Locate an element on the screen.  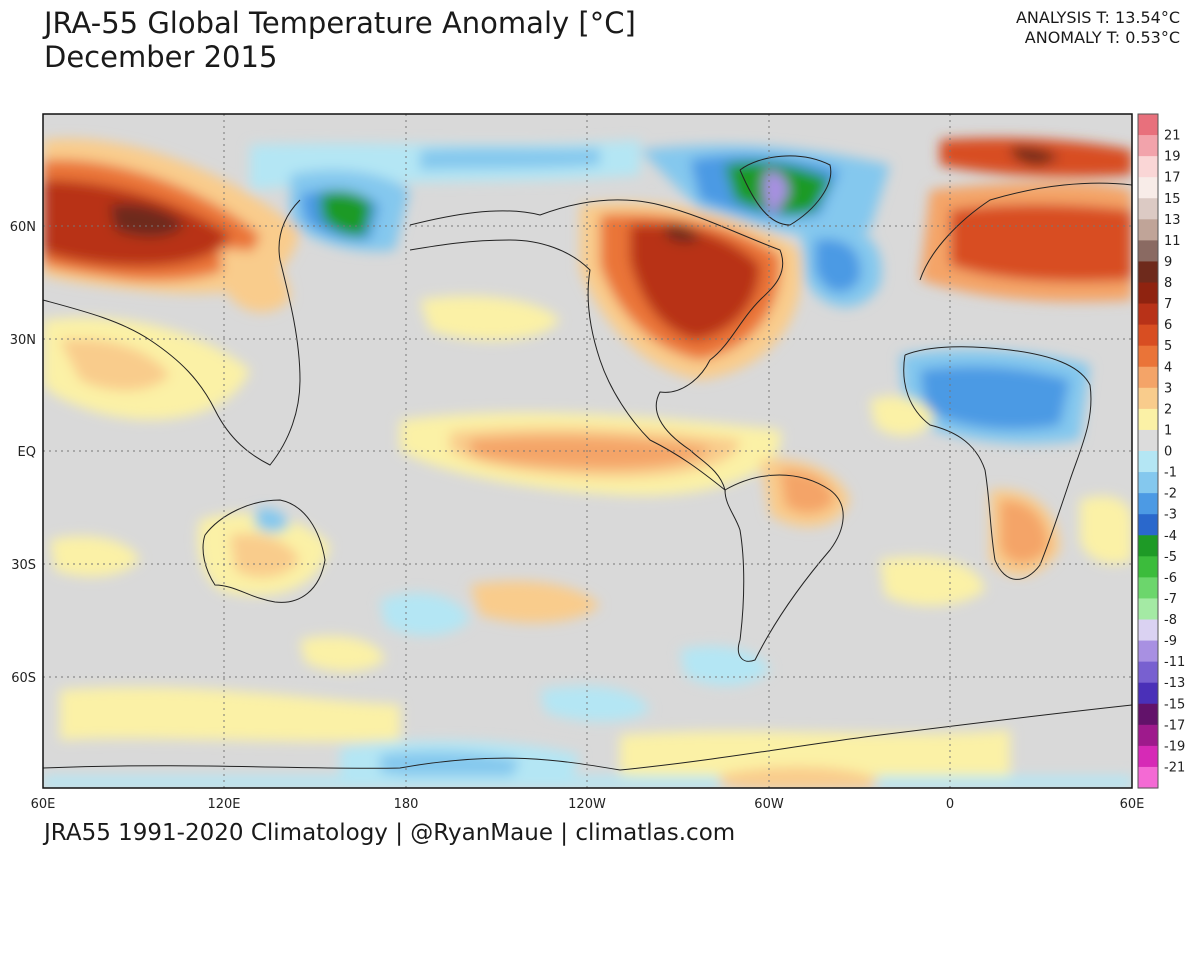
title-line-2: December 2015 is located at coordinates (161, 57).